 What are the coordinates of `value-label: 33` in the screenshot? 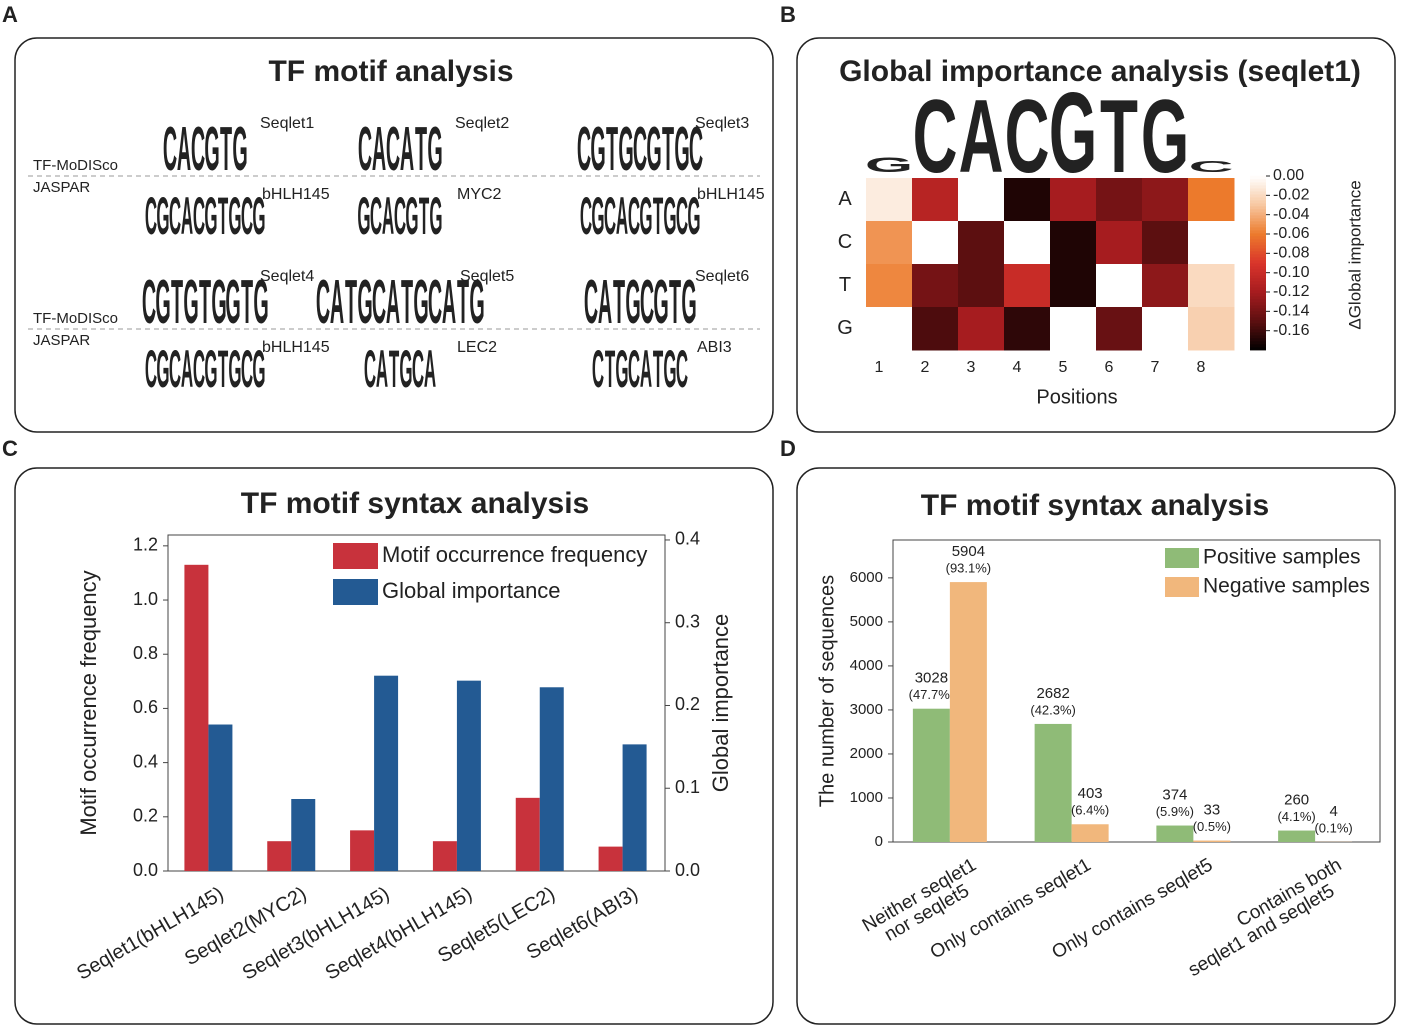 It's located at (1212, 810).